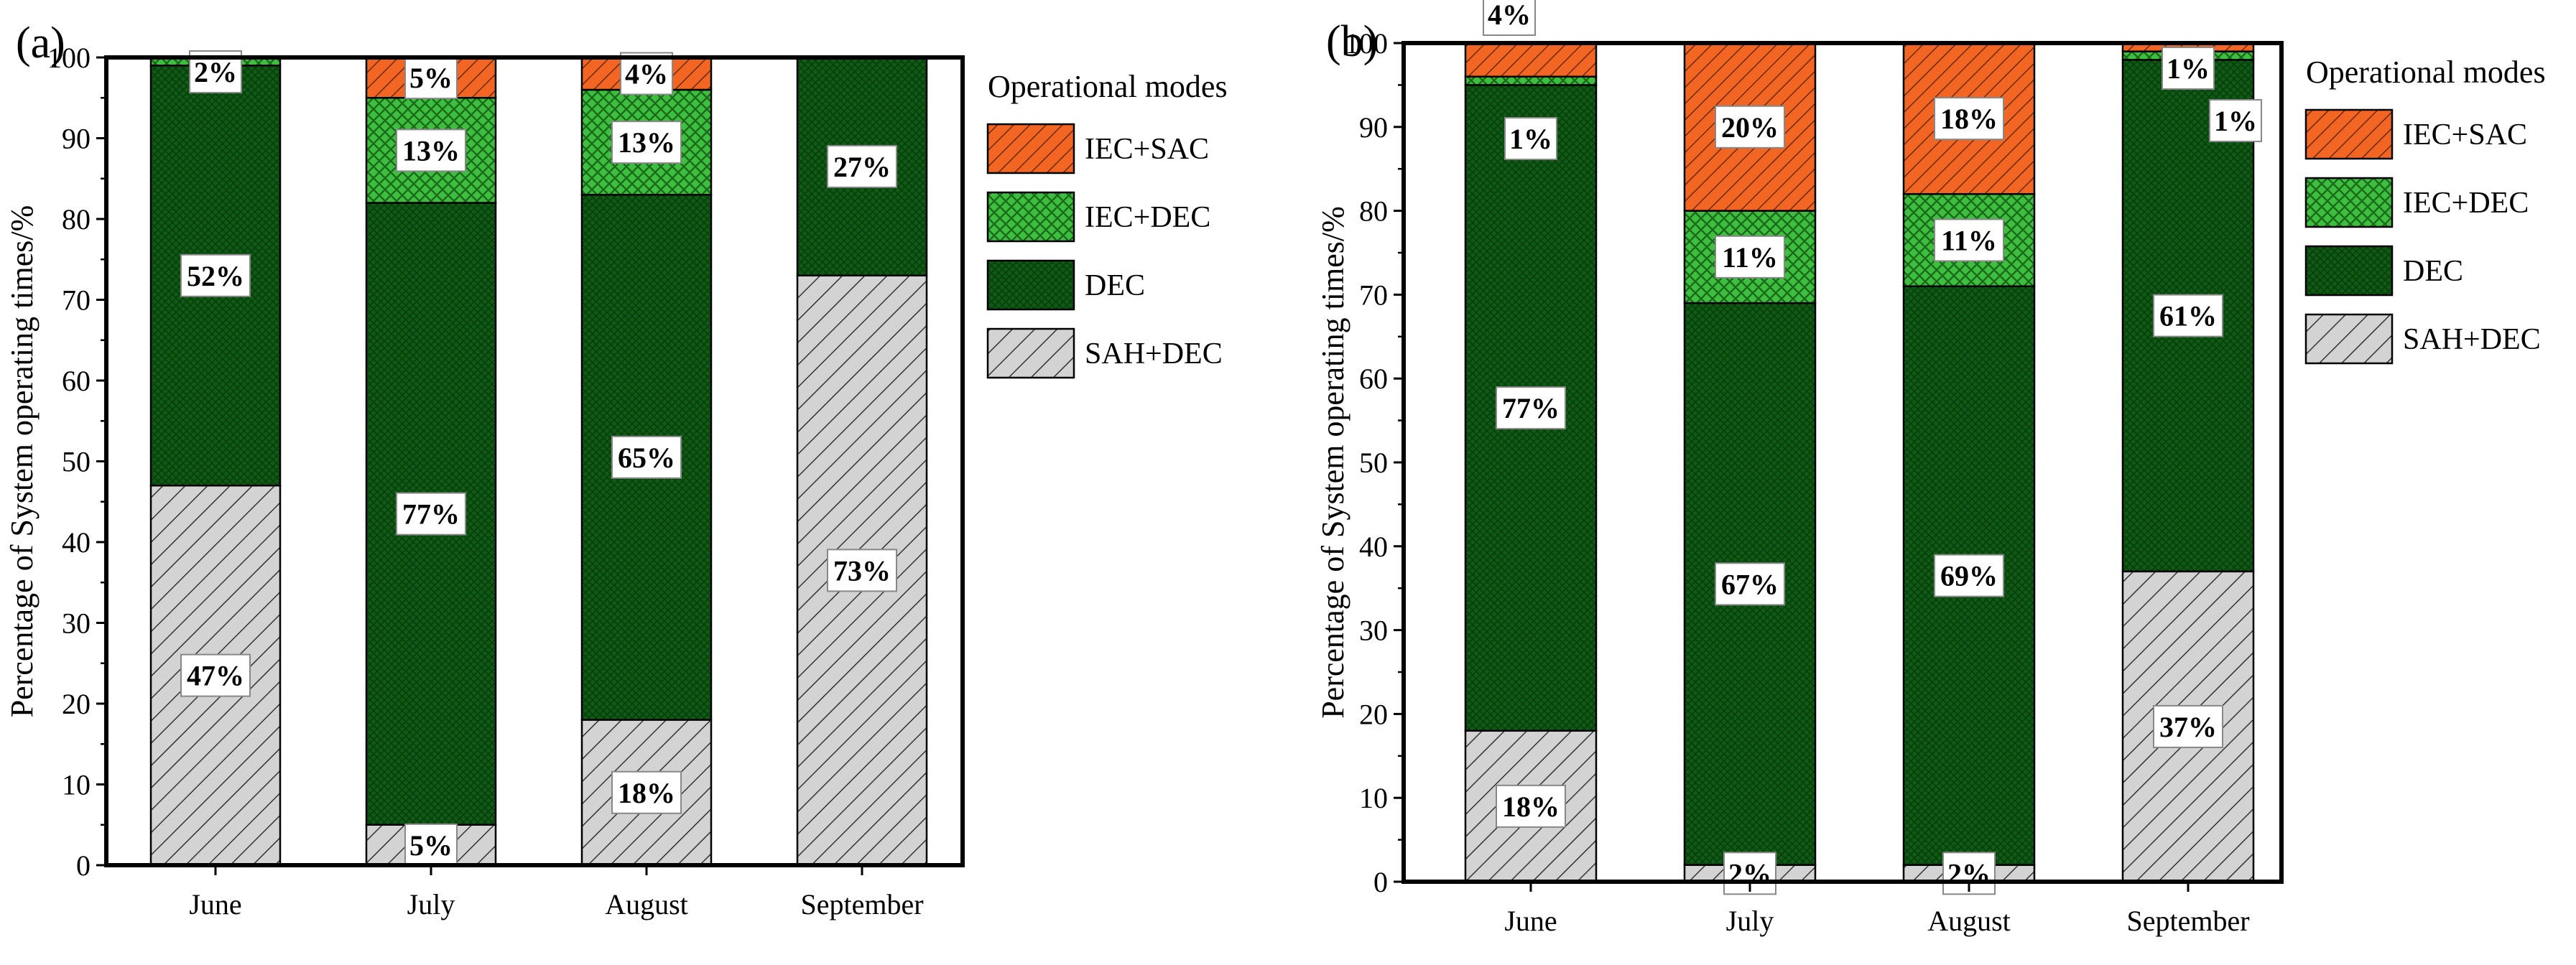 The width and height of the screenshot is (2576, 965). I want to click on data-label: 20%, so click(1750, 127).